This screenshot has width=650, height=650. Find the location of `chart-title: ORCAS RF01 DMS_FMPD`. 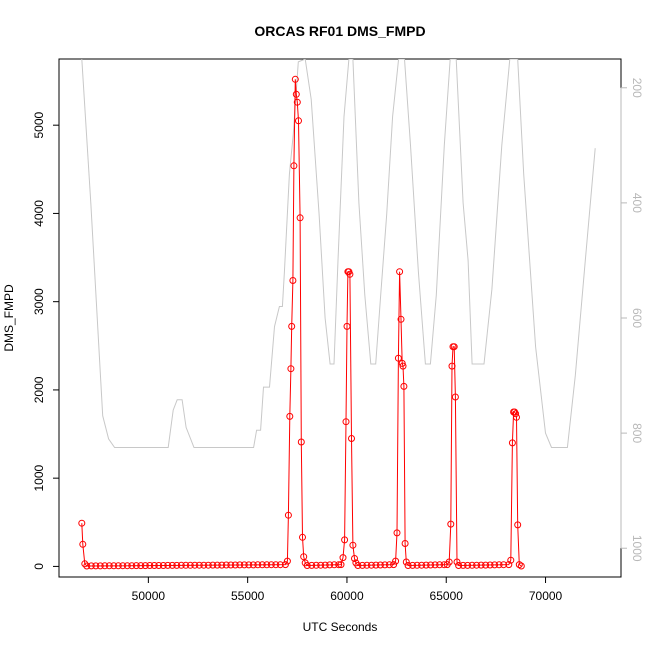

chart-title: ORCAS RF01 DMS_FMPD is located at coordinates (339, 31).